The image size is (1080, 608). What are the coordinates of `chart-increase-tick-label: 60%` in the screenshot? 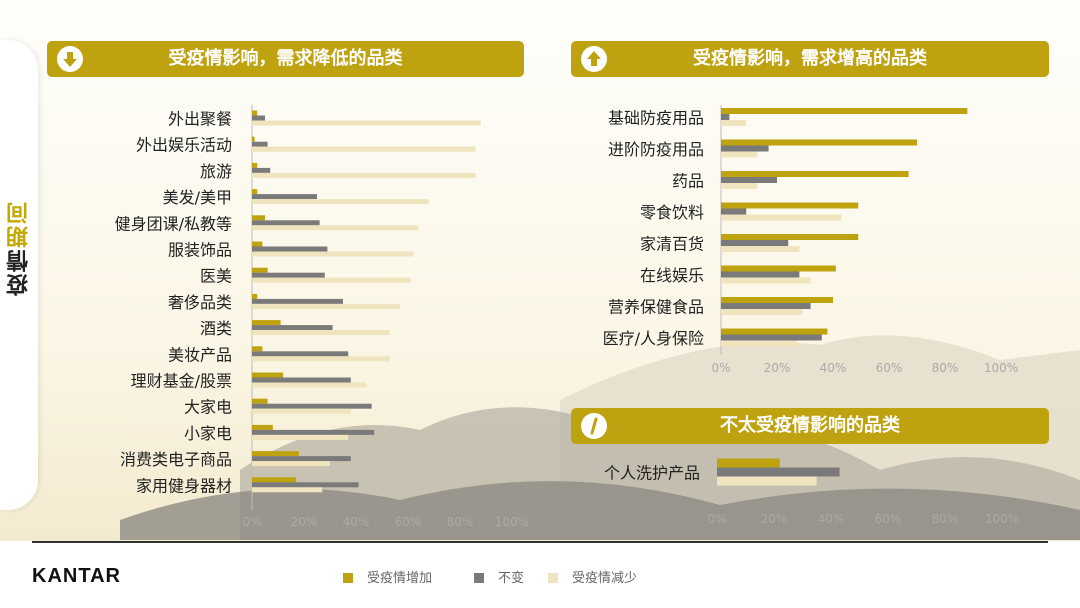 It's located at (889, 368).